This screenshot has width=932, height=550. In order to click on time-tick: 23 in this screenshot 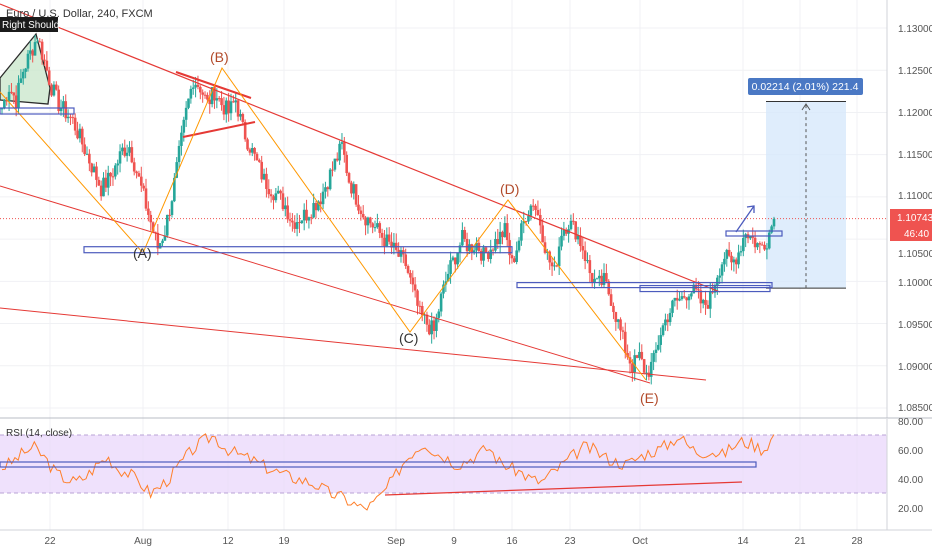, I will do `click(570, 541)`.